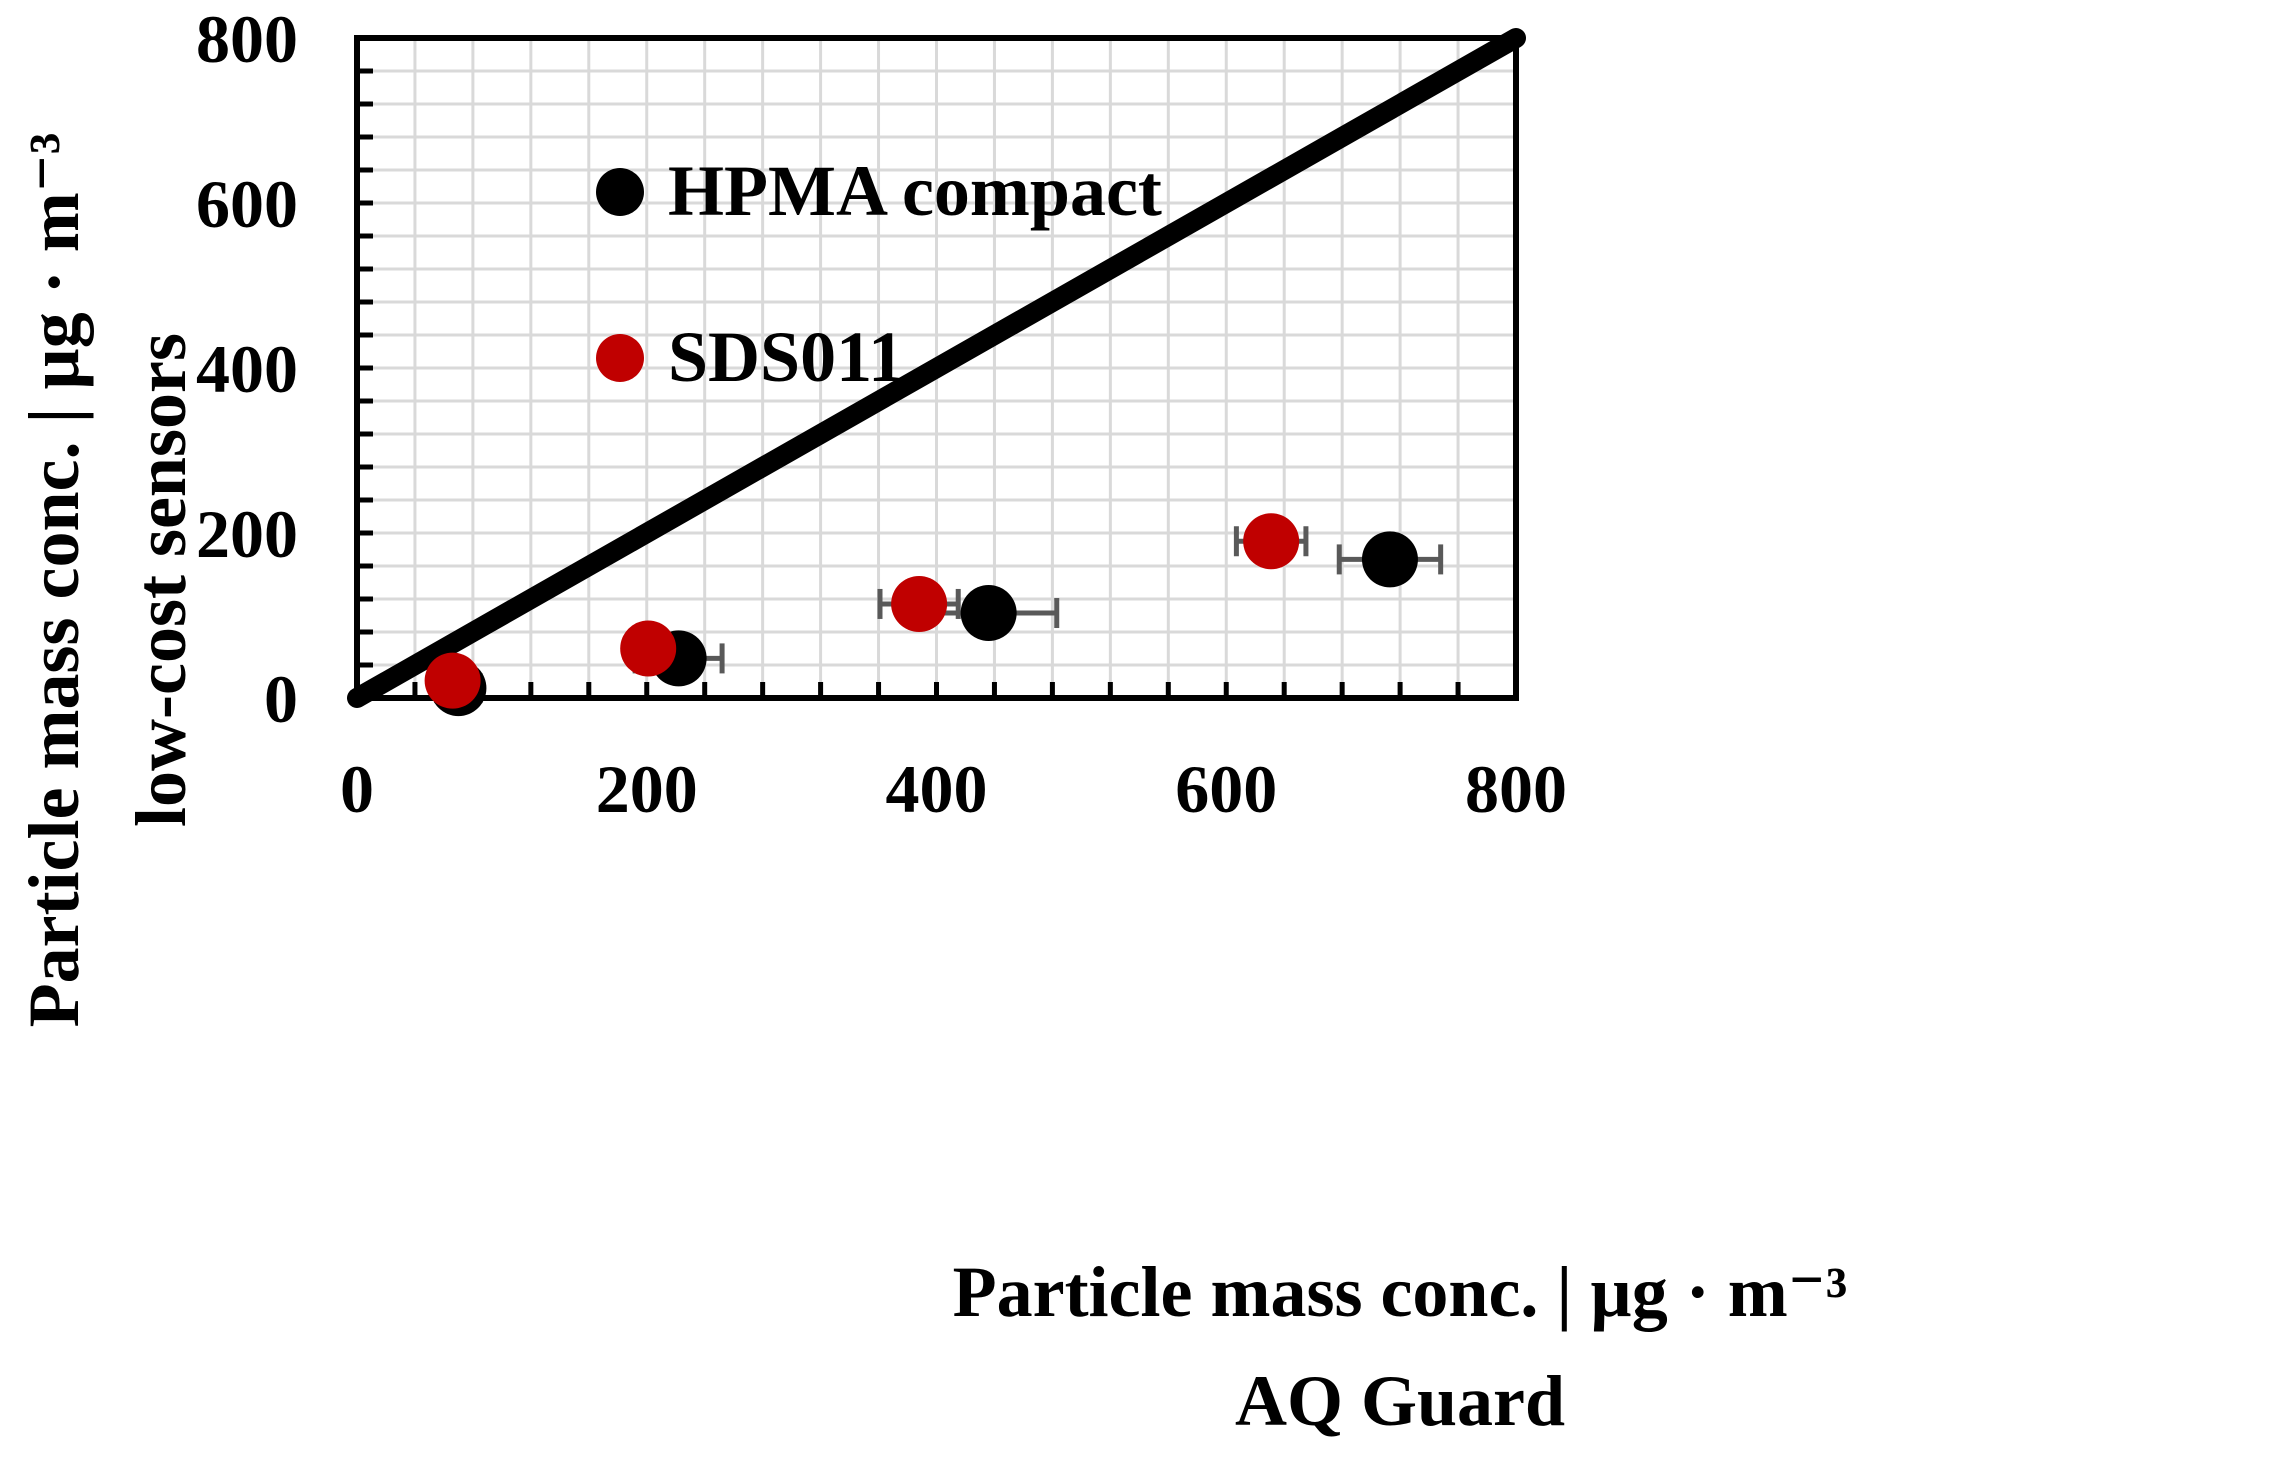 The height and width of the screenshot is (1457, 2278). I want to click on legend-label-sds011: SDS011, so click(786, 357).